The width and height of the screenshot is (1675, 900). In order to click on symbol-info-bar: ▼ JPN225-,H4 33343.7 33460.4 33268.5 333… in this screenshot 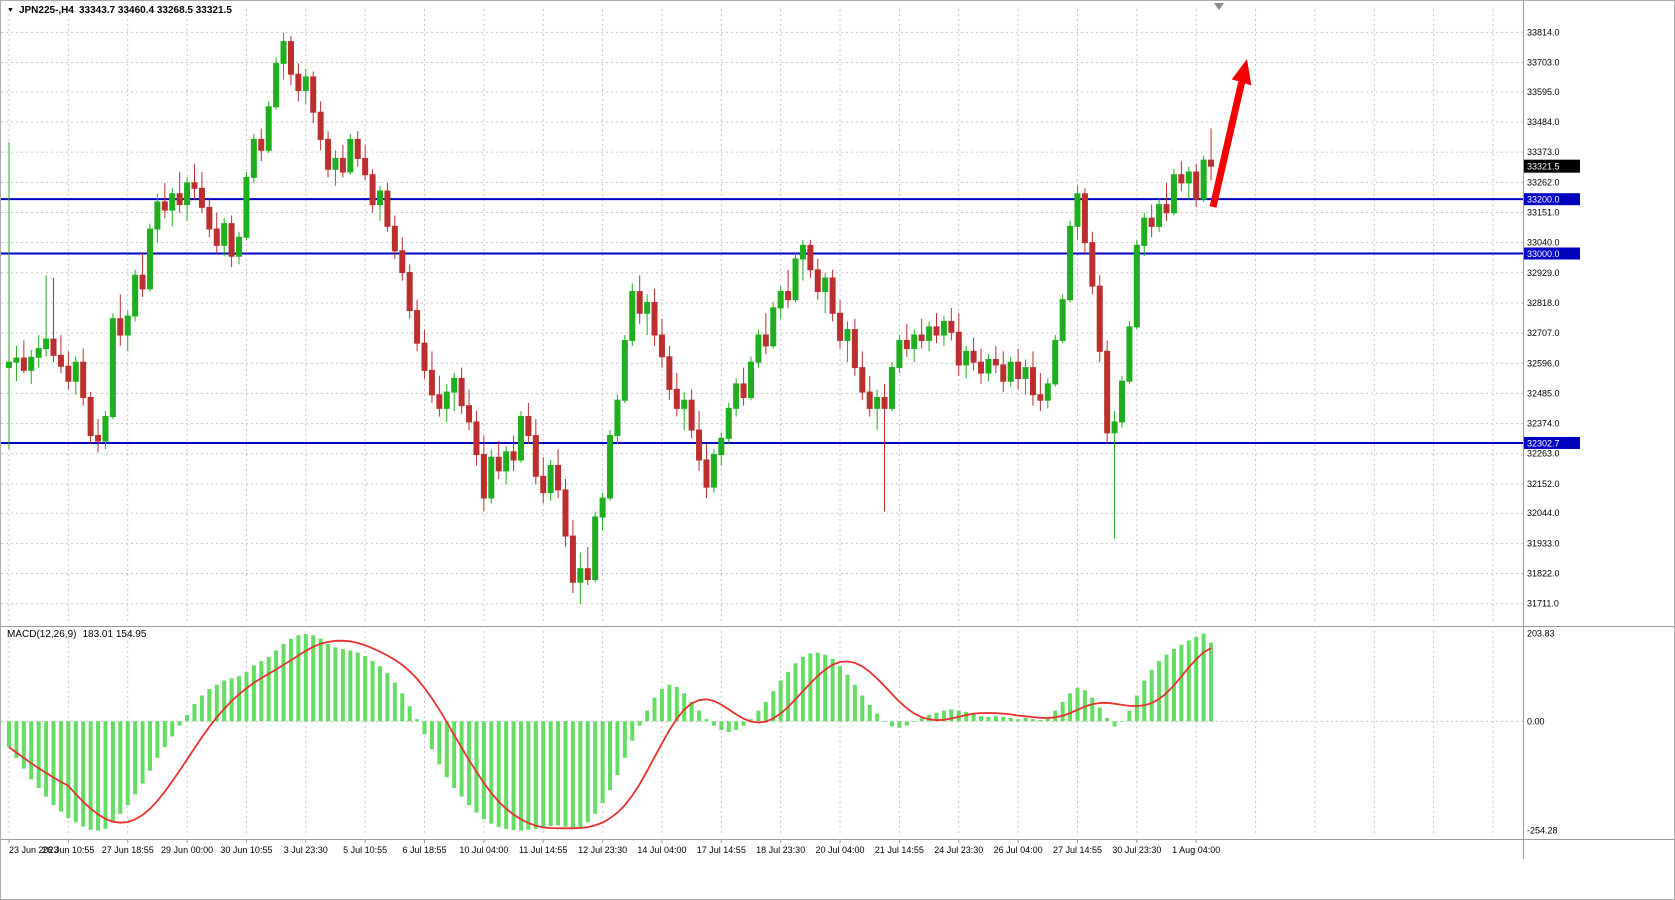, I will do `click(119, 10)`.